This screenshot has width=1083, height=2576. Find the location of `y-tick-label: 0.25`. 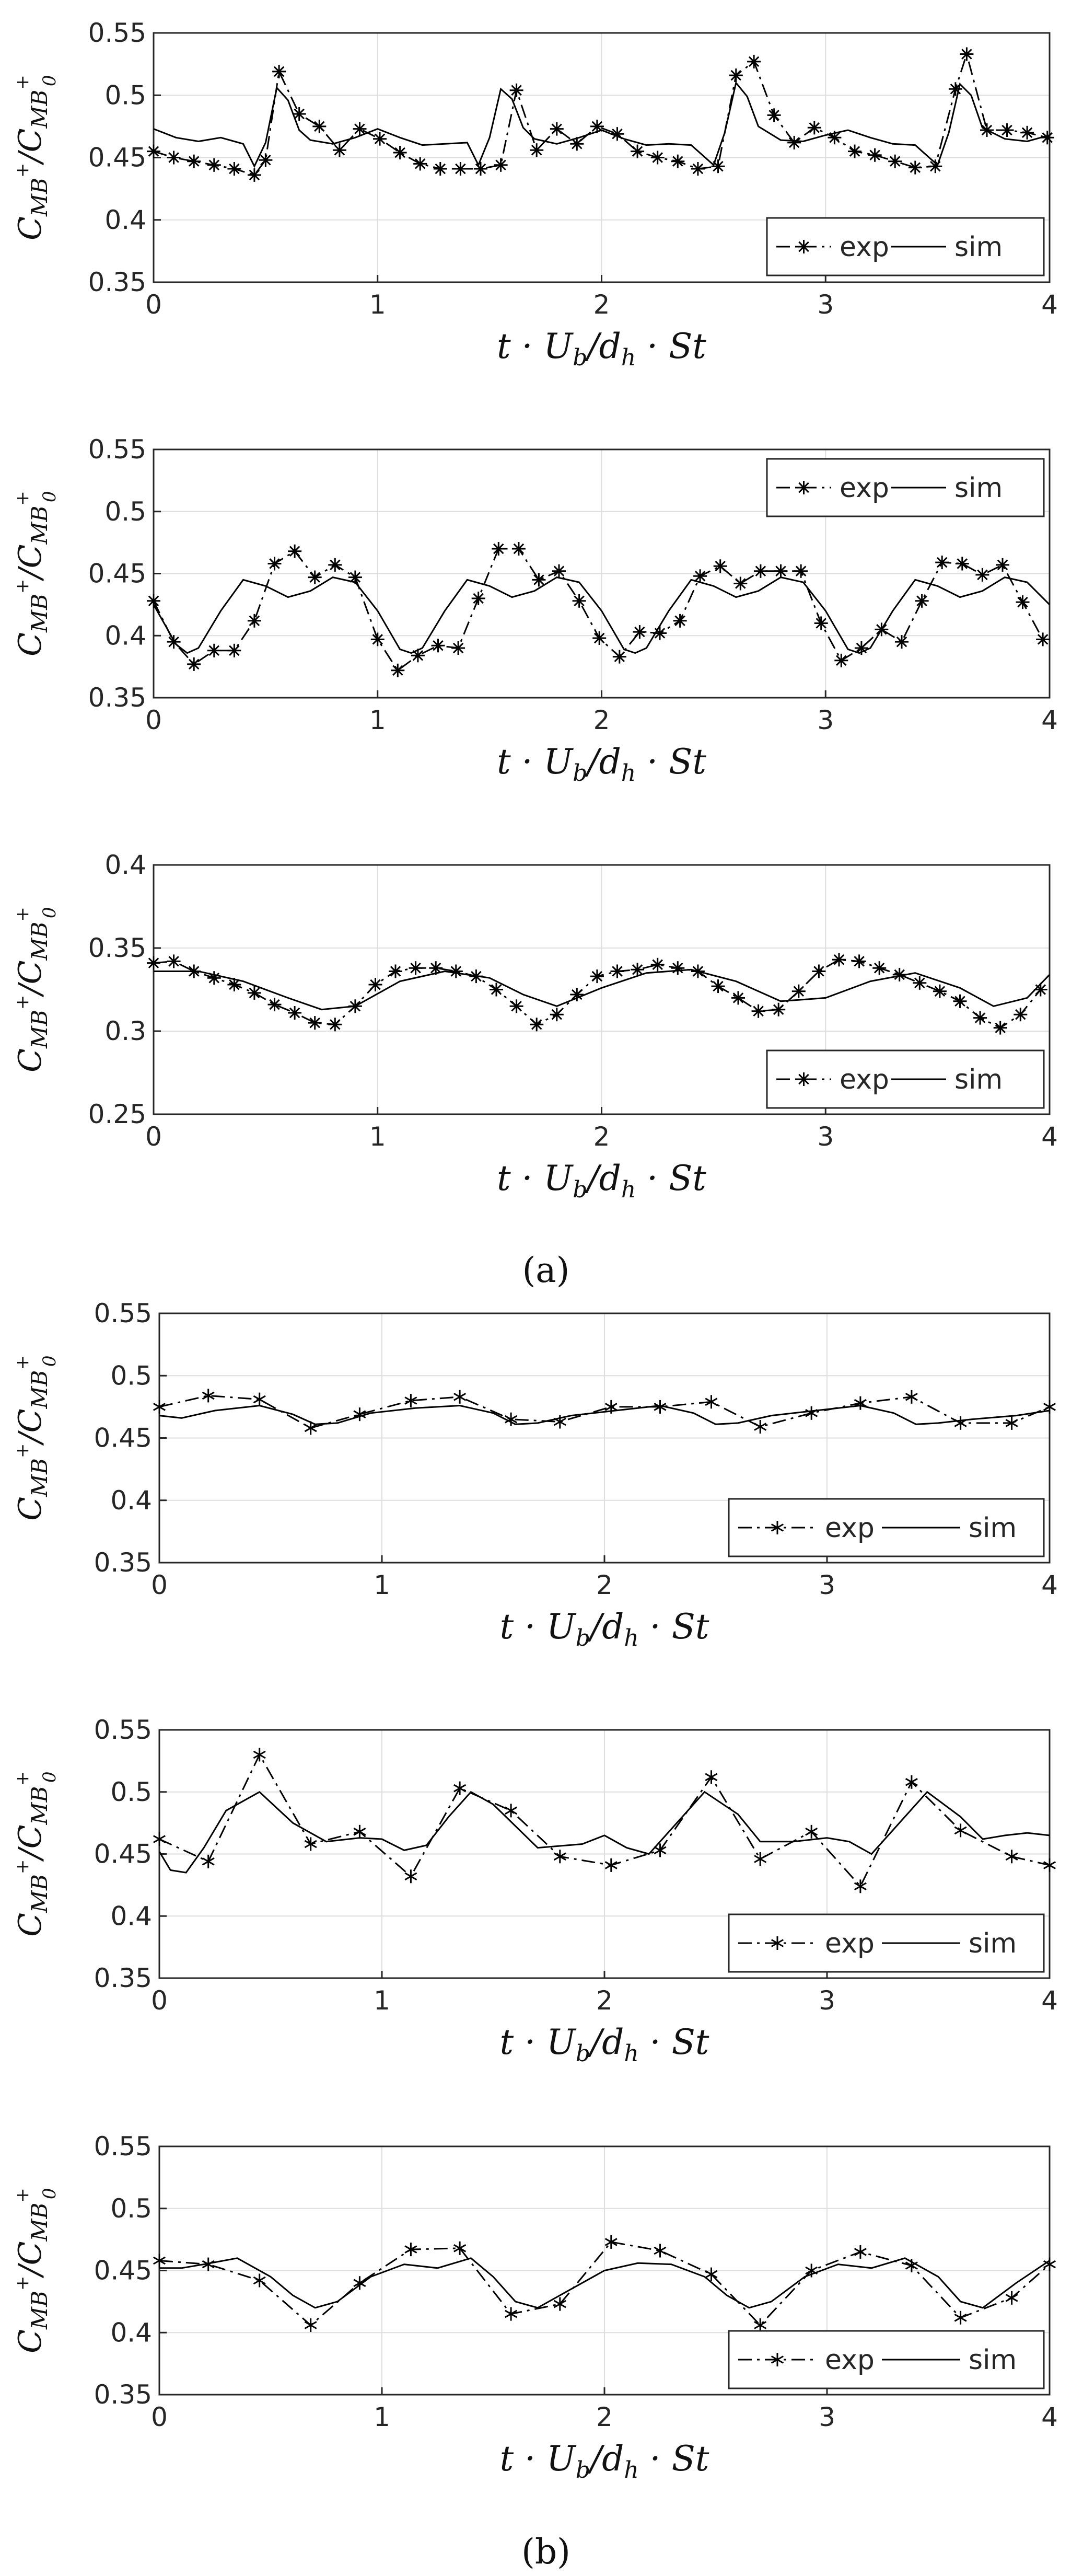

y-tick-label: 0.25 is located at coordinates (117, 1114).